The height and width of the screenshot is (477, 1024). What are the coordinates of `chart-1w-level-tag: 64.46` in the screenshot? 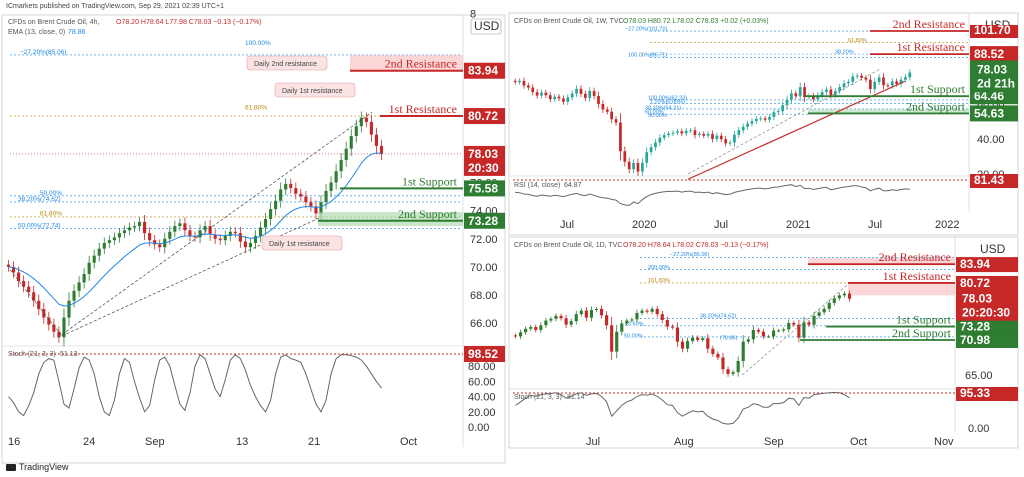 It's located at (989, 96).